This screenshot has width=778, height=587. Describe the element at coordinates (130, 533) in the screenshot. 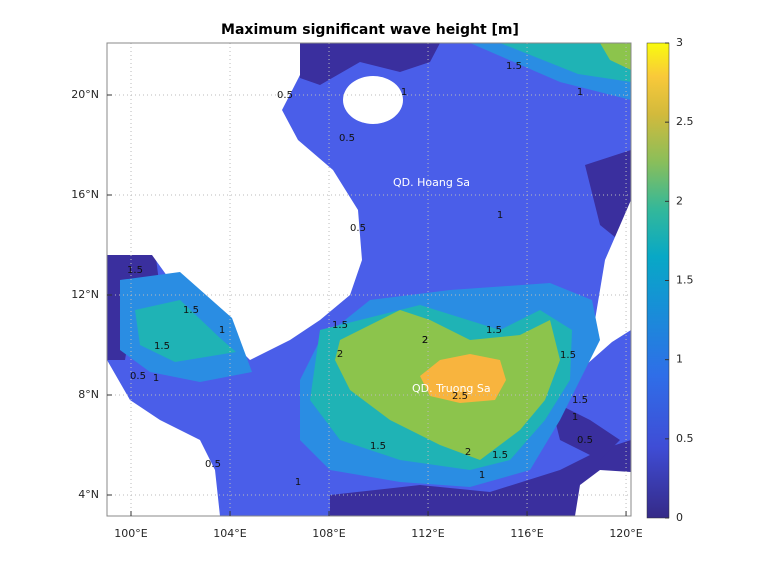

I see `x-tick-label: 100°E` at that location.